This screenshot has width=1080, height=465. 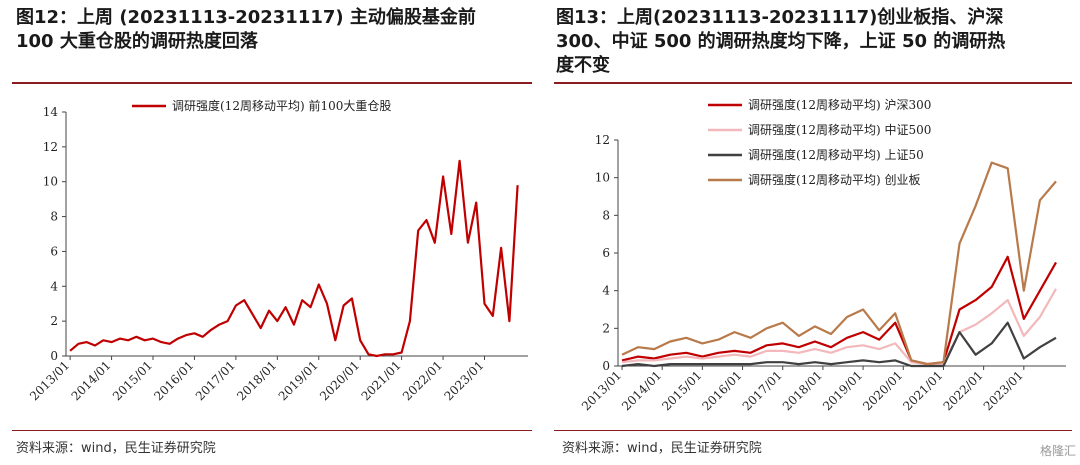 I want to click on y-tick-label: 14, so click(x=51, y=112).